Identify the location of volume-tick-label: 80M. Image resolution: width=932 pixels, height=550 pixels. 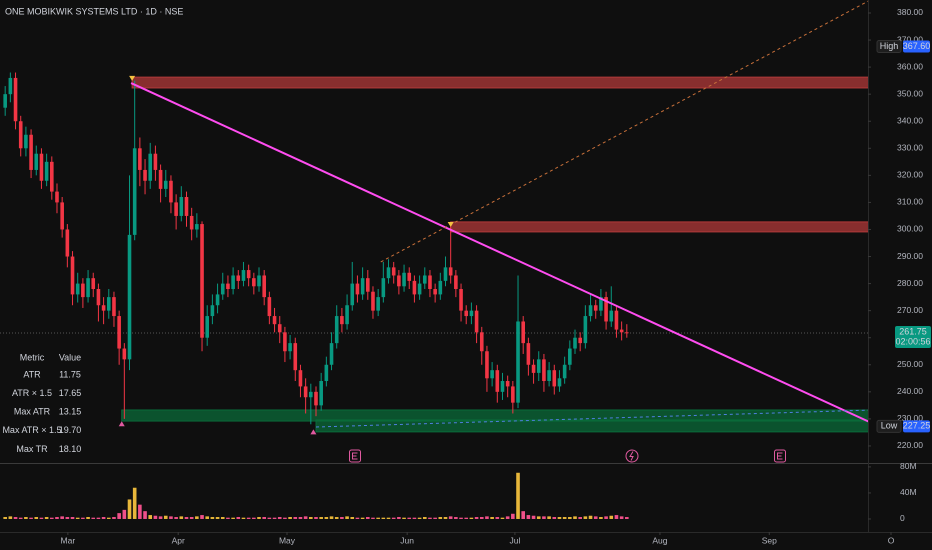
(908, 466).